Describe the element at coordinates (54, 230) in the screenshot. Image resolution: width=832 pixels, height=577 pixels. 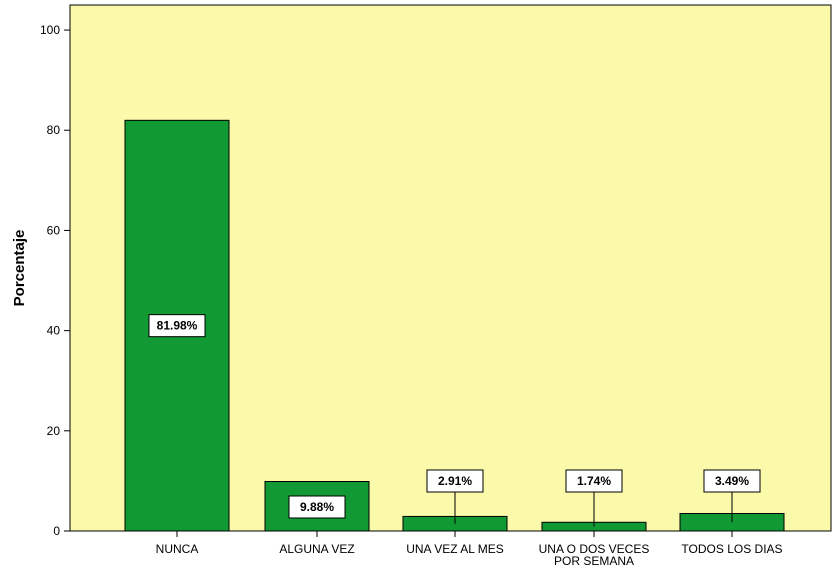
I see `y-tick-label: 60` at that location.